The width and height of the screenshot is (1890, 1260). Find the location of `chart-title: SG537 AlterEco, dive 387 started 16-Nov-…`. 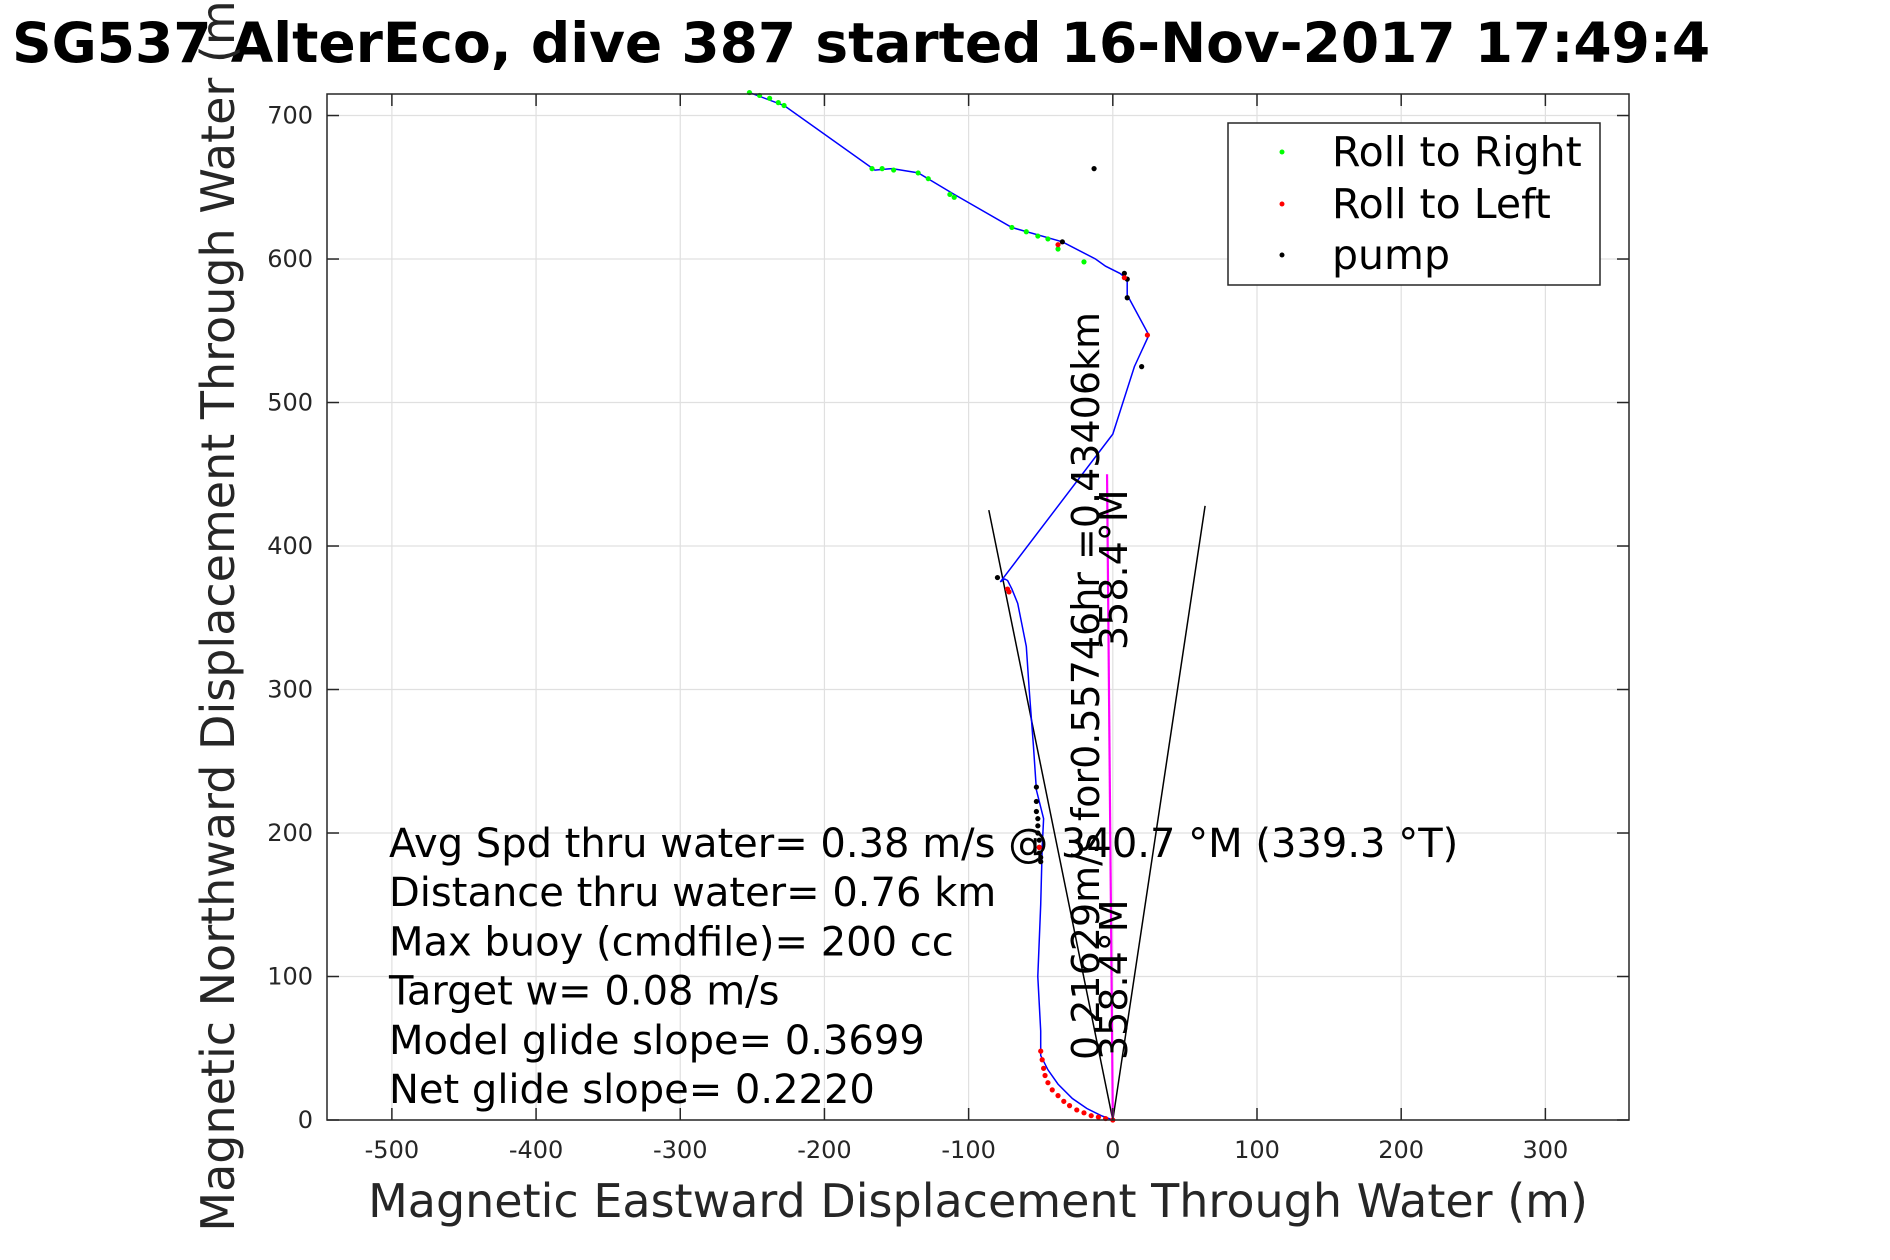

chart-title: SG537 AlterEco, dive 387 started 16-Nov-… is located at coordinates (861, 43).